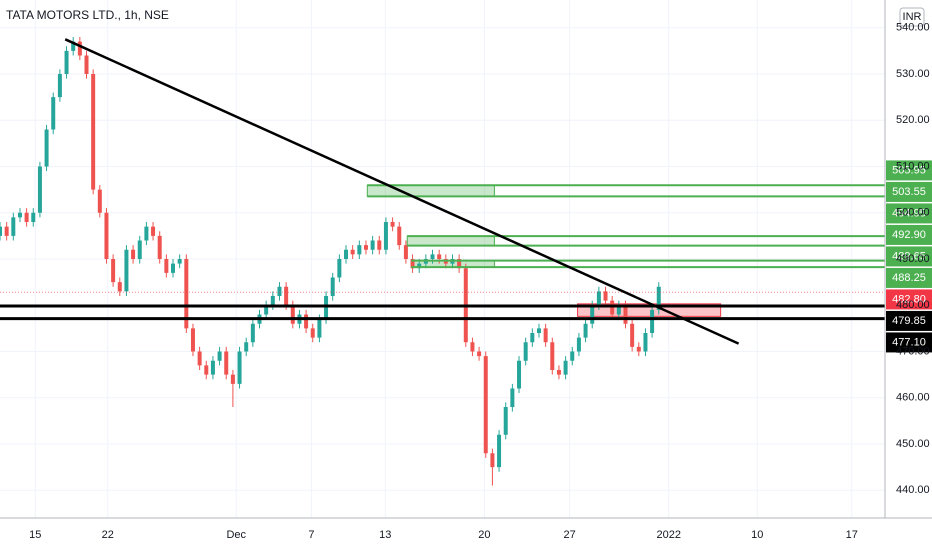  What do you see at coordinates (484, 535) in the screenshot?
I see `x-tick-label: 20` at bounding box center [484, 535].